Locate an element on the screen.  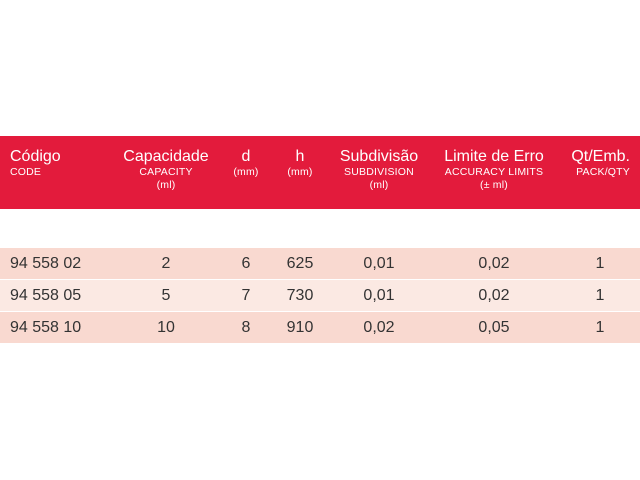
cell-capacity: 10 is located at coordinates (166, 327).